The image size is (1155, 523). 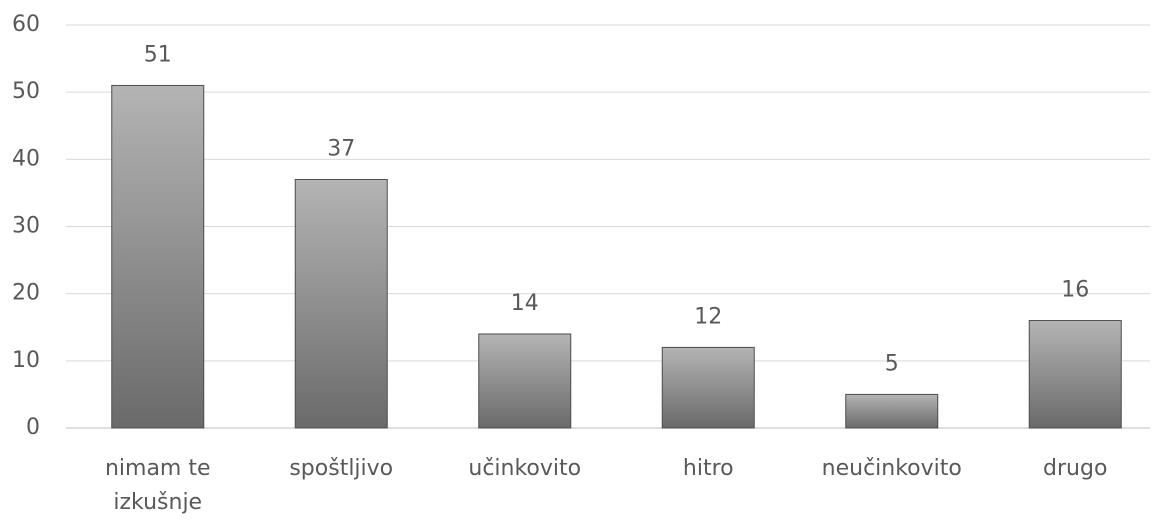 I want to click on x-tick-label: drugo, so click(x=1075, y=468).